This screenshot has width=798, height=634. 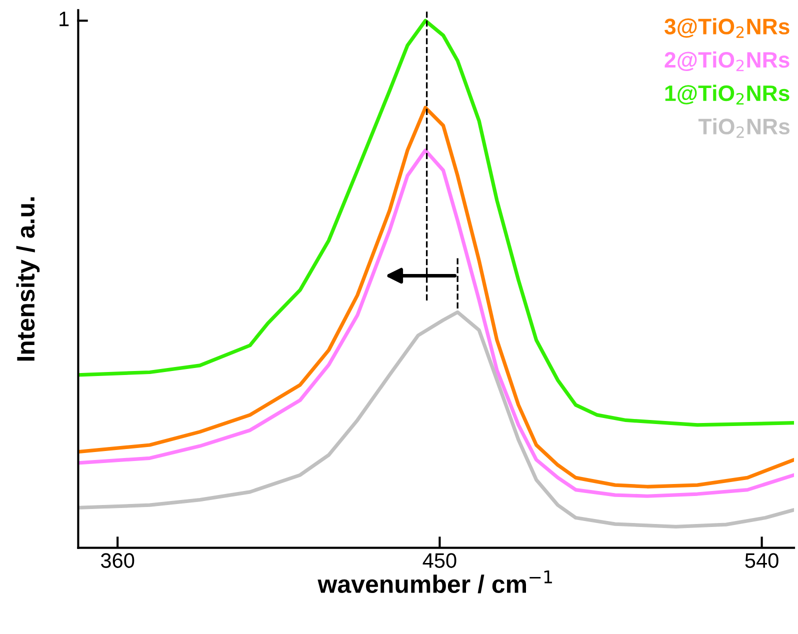 What do you see at coordinates (435, 582) in the screenshot?
I see `x-axis-title: wavenumber / cm$^{−1}$` at bounding box center [435, 582].